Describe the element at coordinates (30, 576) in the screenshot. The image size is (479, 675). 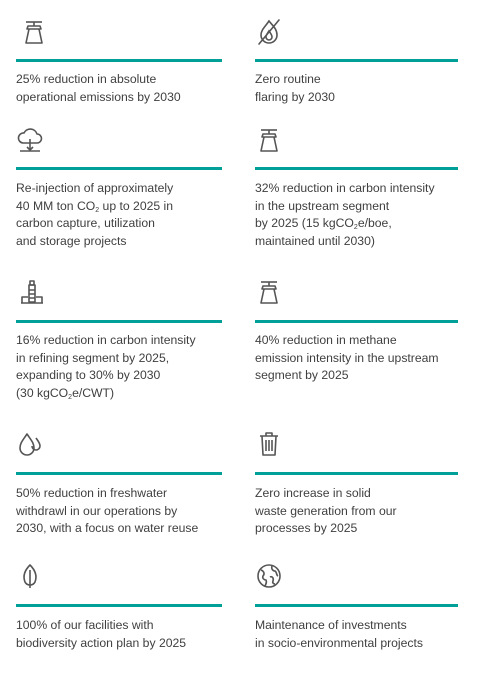
I see `leaf-icon` at that location.